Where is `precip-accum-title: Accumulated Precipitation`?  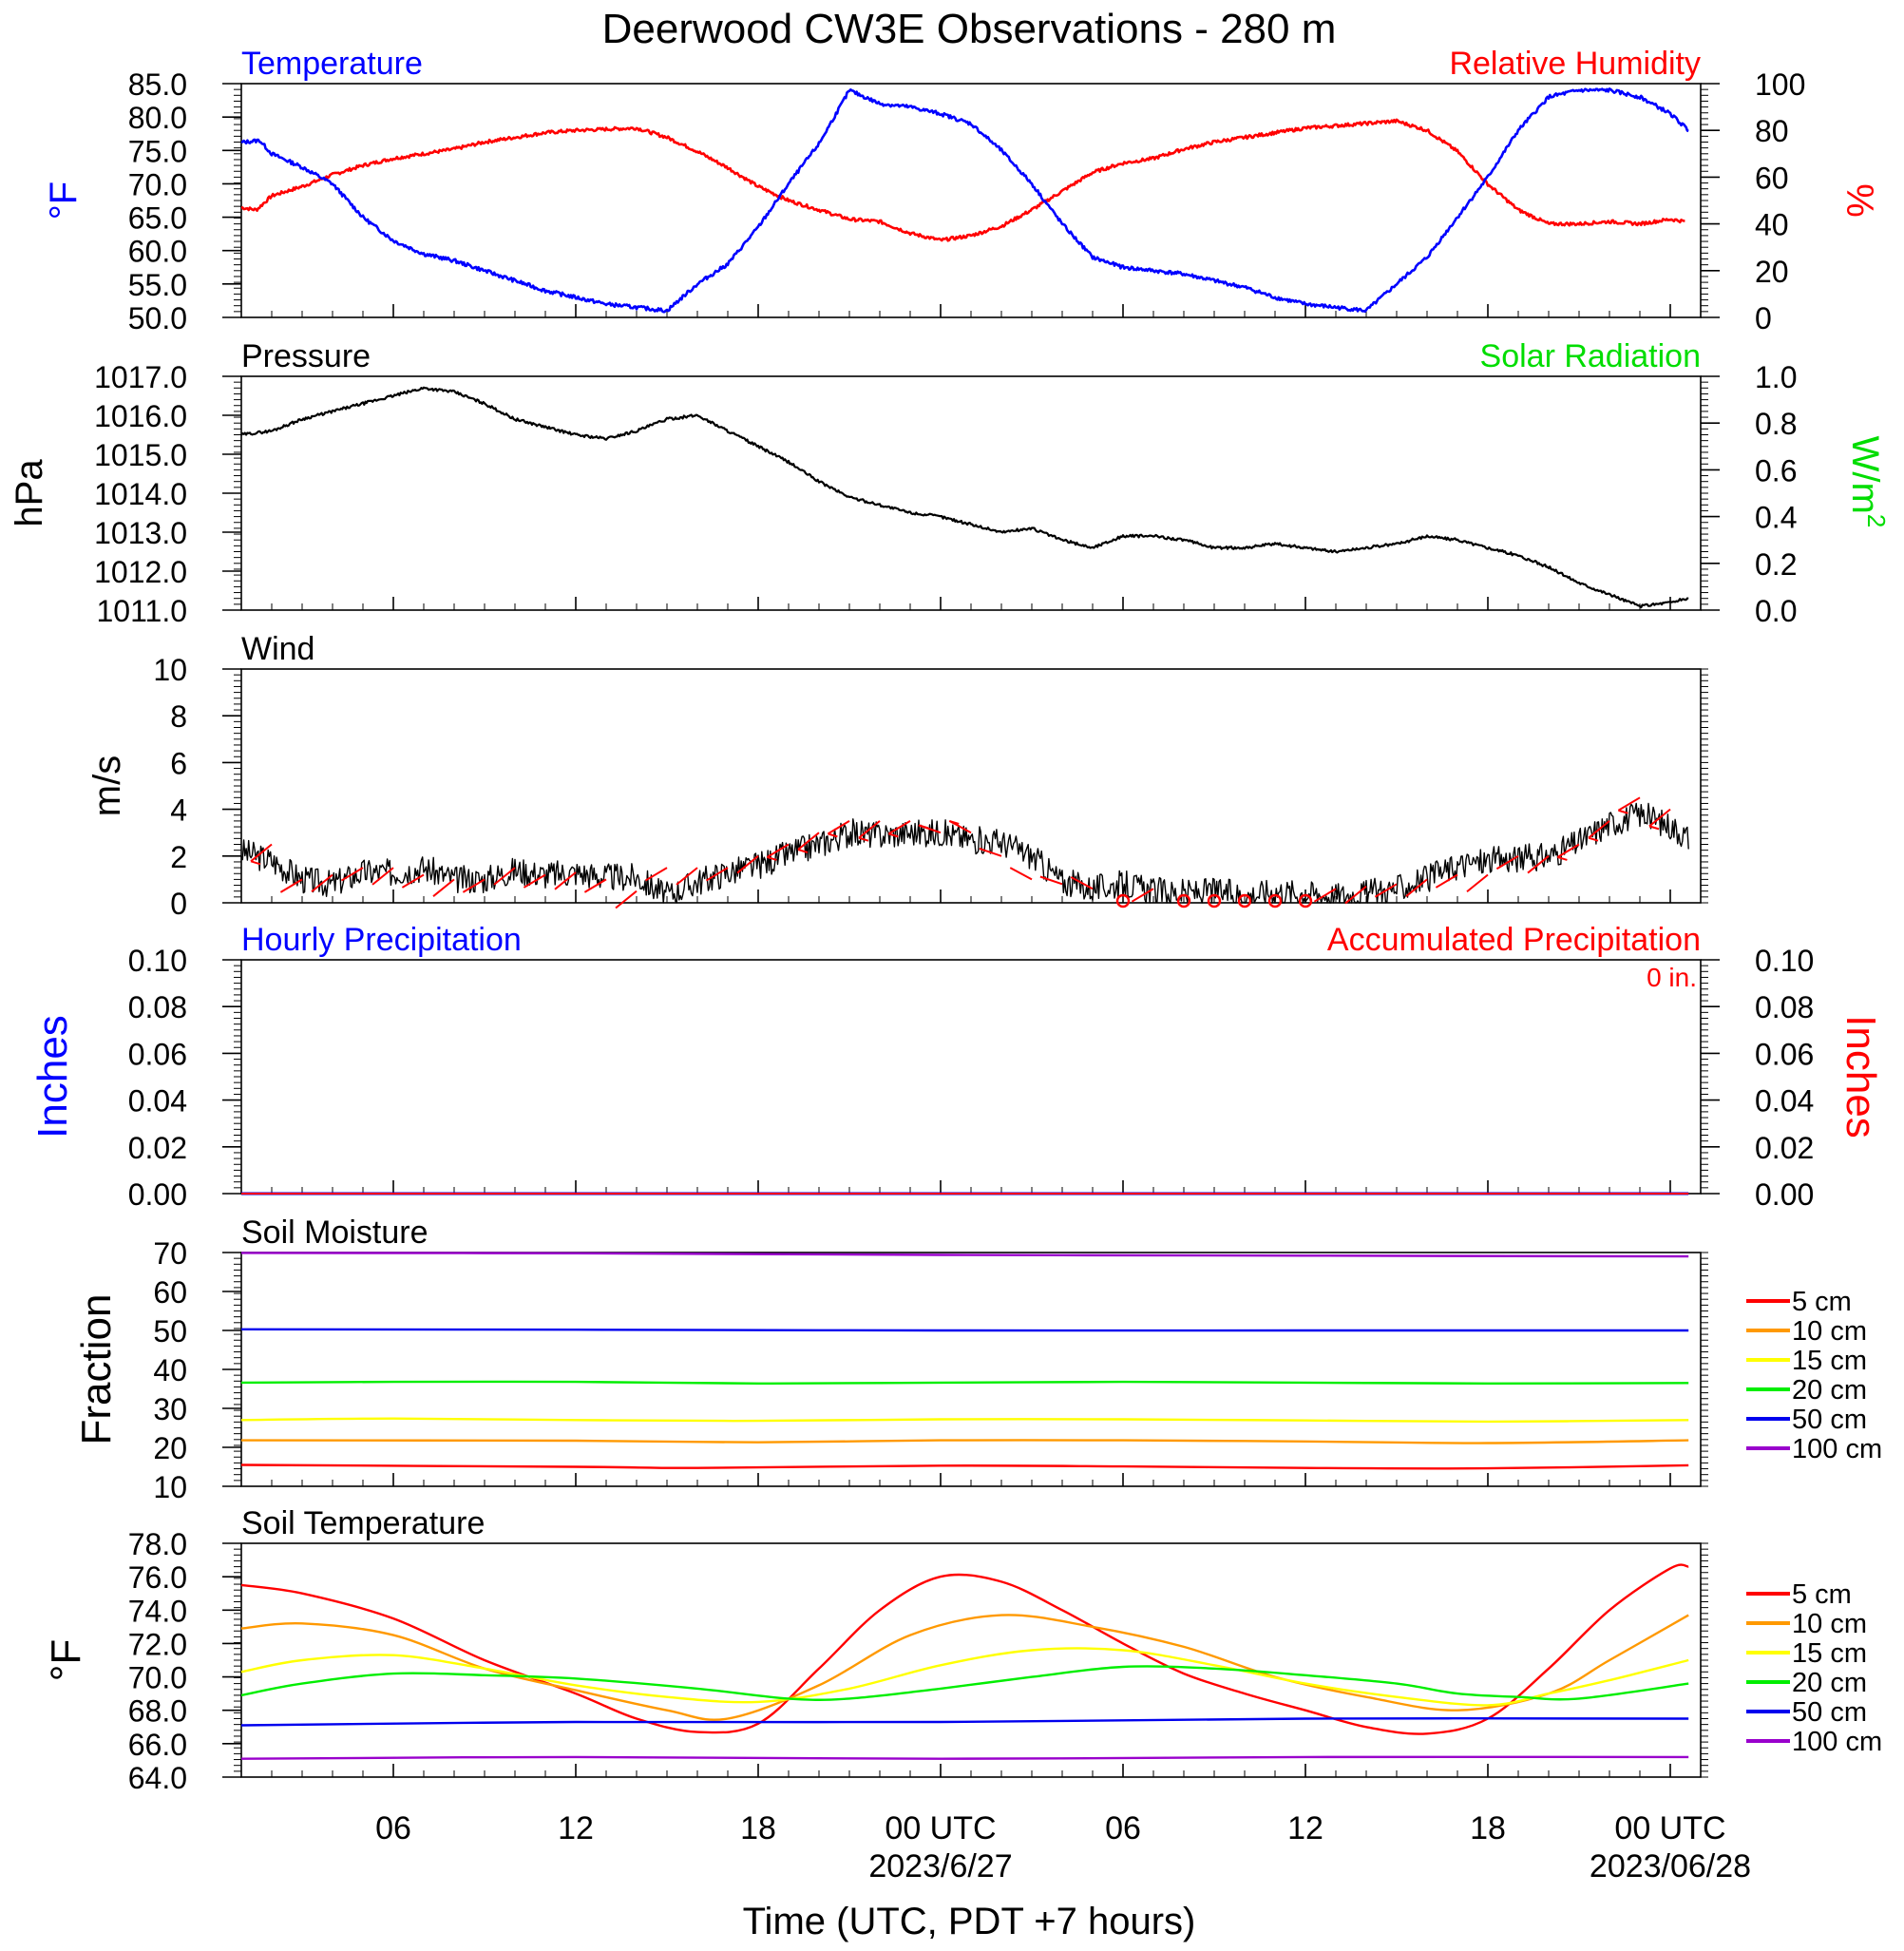 precip-accum-title: Accumulated Precipitation is located at coordinates (1514, 940).